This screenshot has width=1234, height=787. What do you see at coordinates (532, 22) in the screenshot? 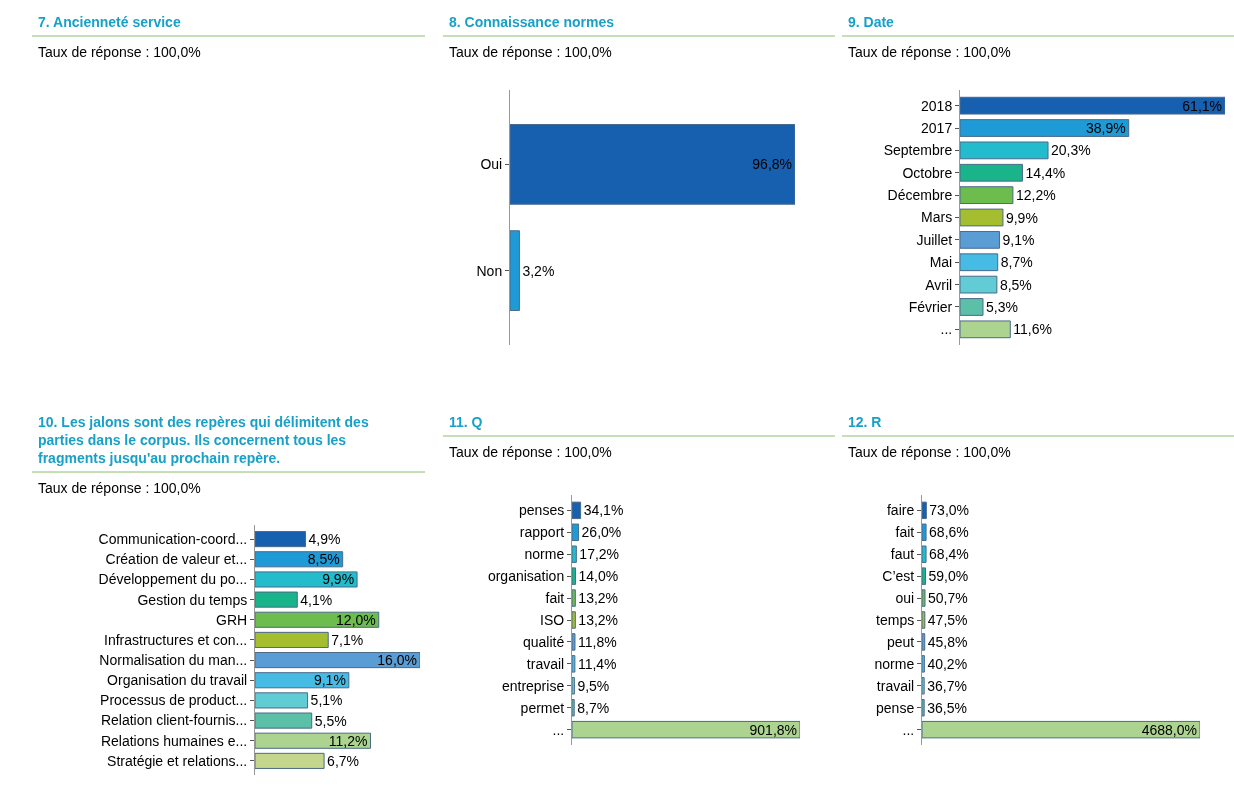
I see `chart-title: 8. Connaissance normes` at bounding box center [532, 22].